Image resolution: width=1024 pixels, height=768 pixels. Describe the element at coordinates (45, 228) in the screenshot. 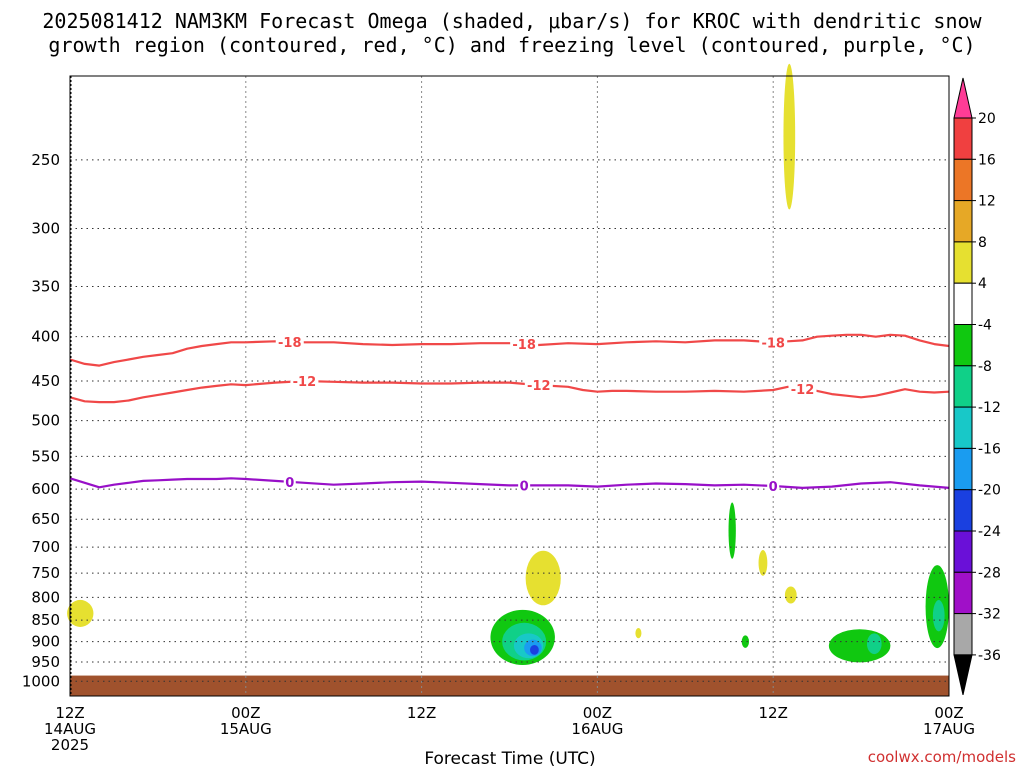

I see `y-tick-label: 300` at that location.